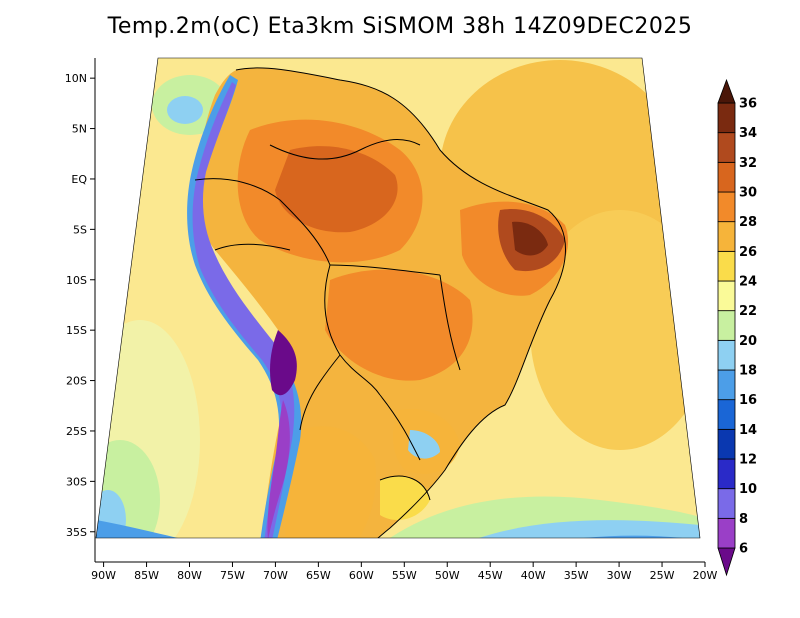  Describe the element at coordinates (748, 430) in the screenshot. I see `colorbar-level-label: 14` at that location.